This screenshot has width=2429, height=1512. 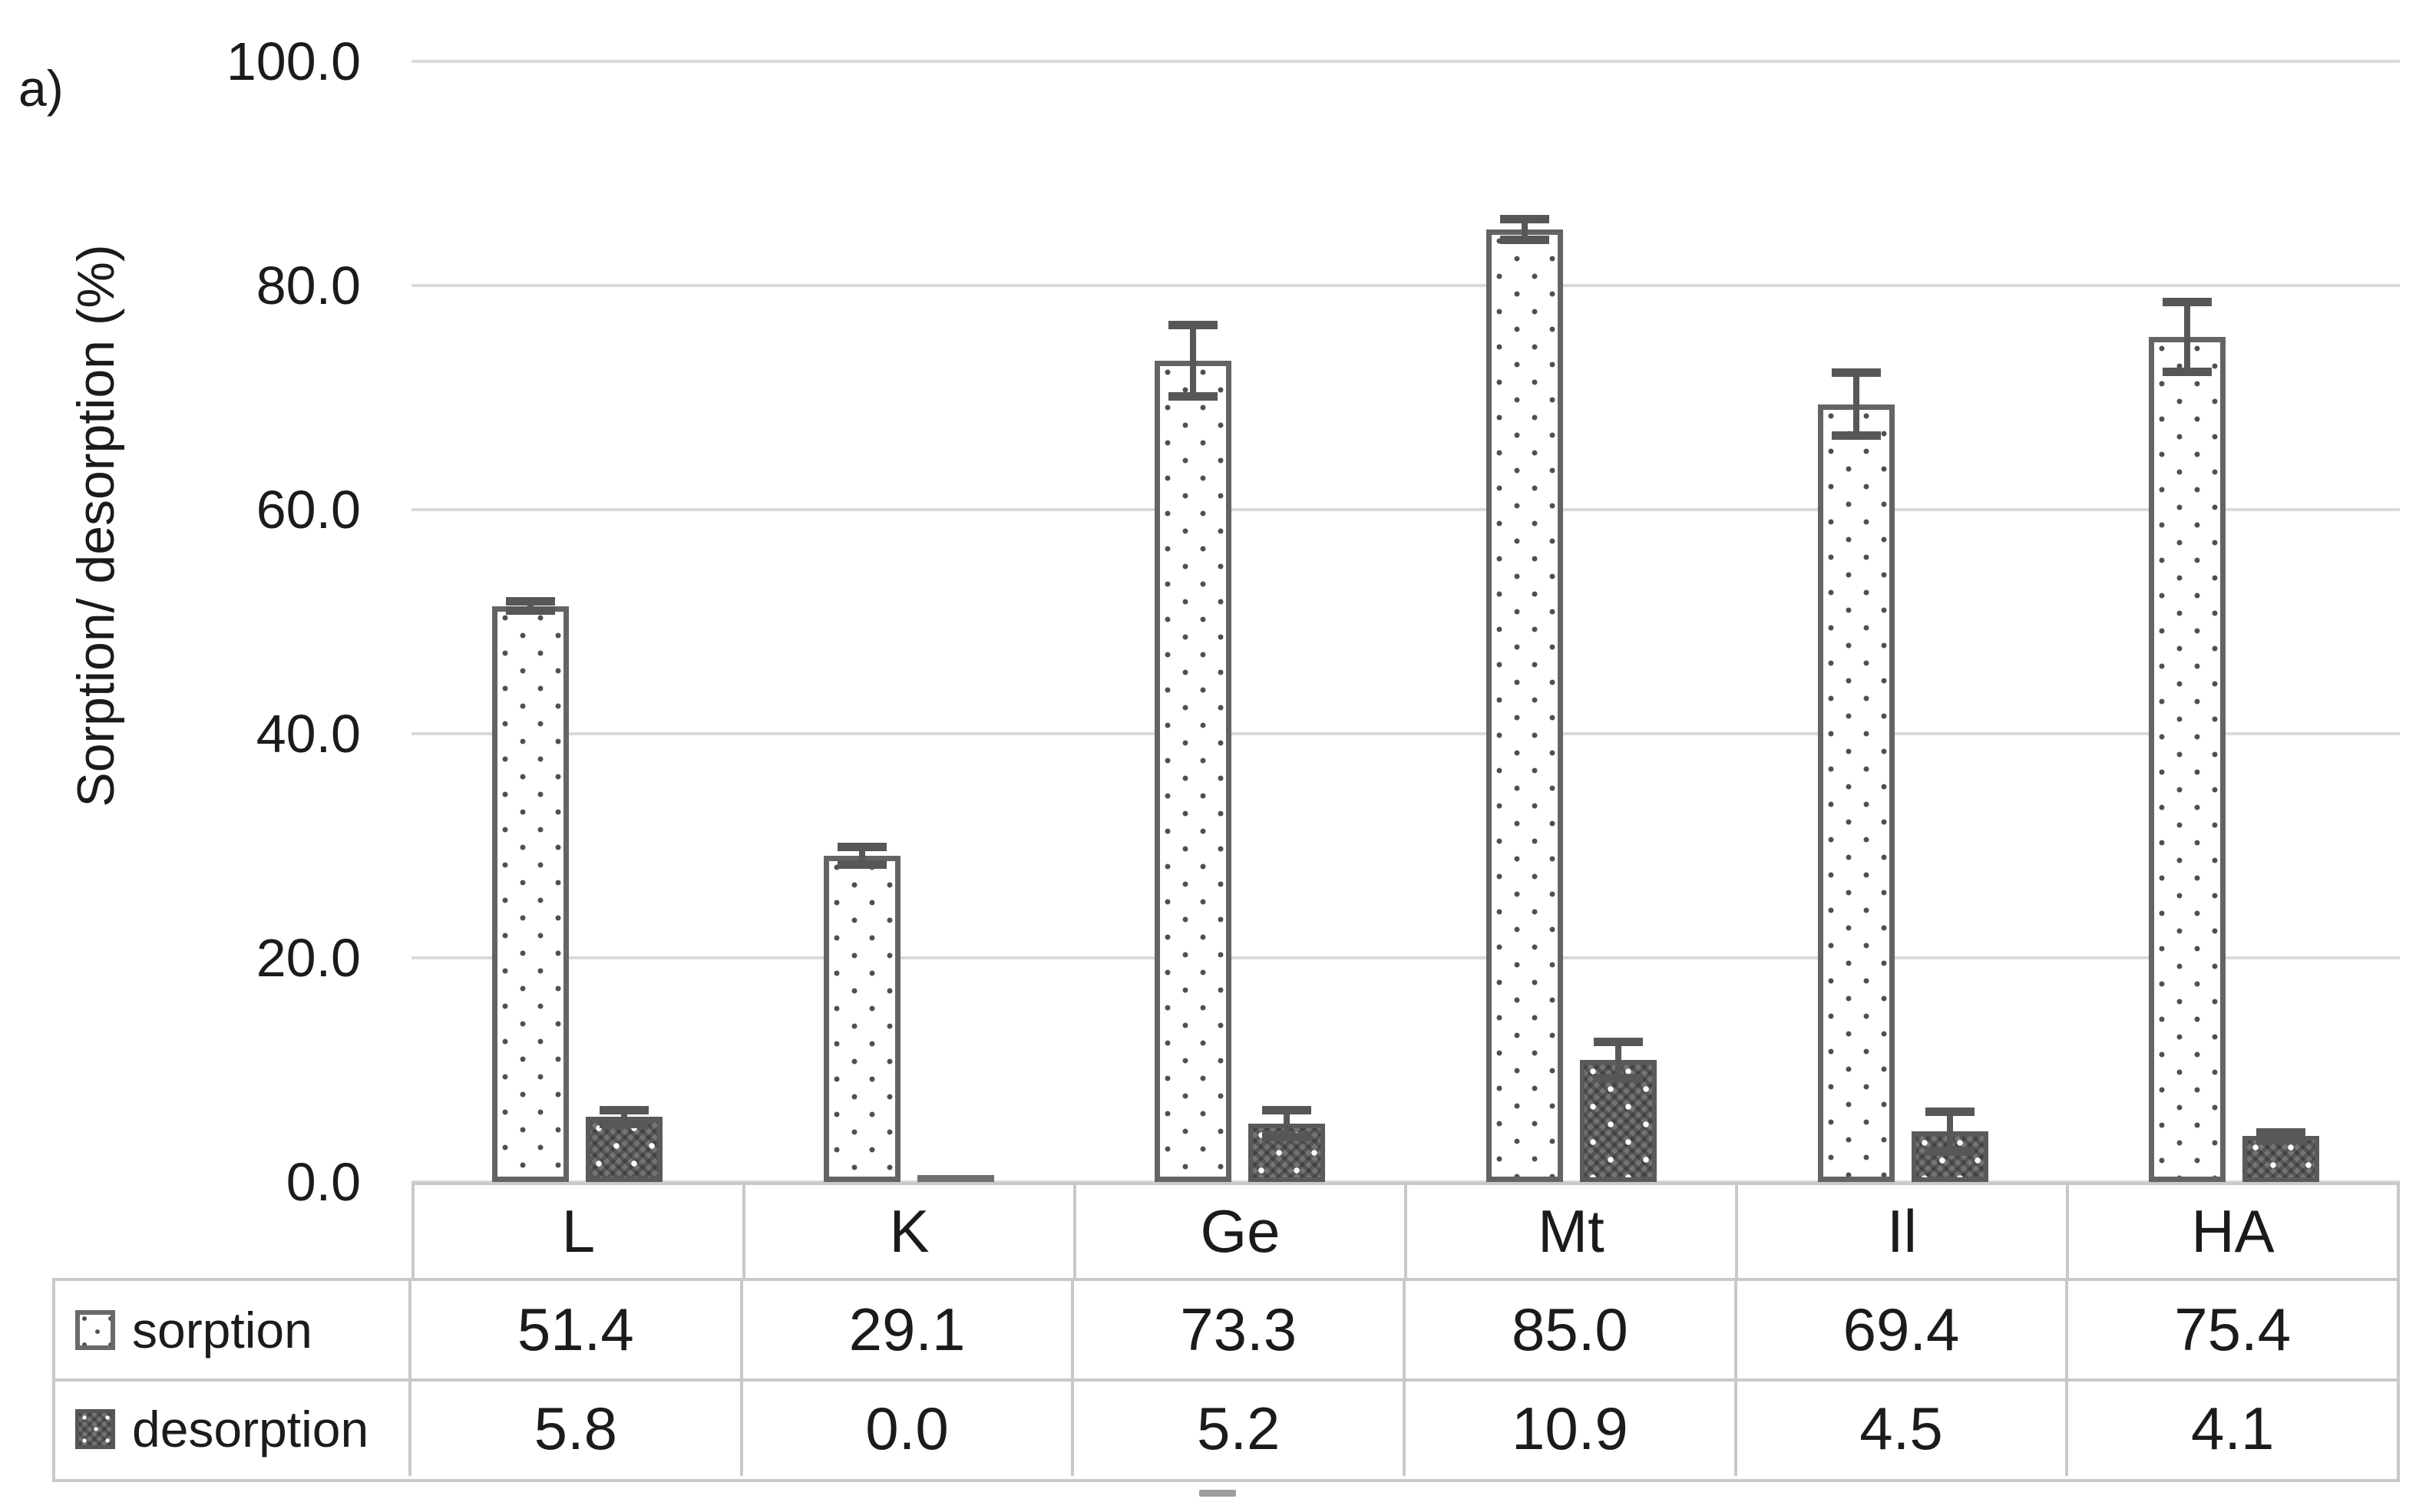 I want to click on value-cell-sorption-HA: 75.4, so click(x=2231, y=1330).